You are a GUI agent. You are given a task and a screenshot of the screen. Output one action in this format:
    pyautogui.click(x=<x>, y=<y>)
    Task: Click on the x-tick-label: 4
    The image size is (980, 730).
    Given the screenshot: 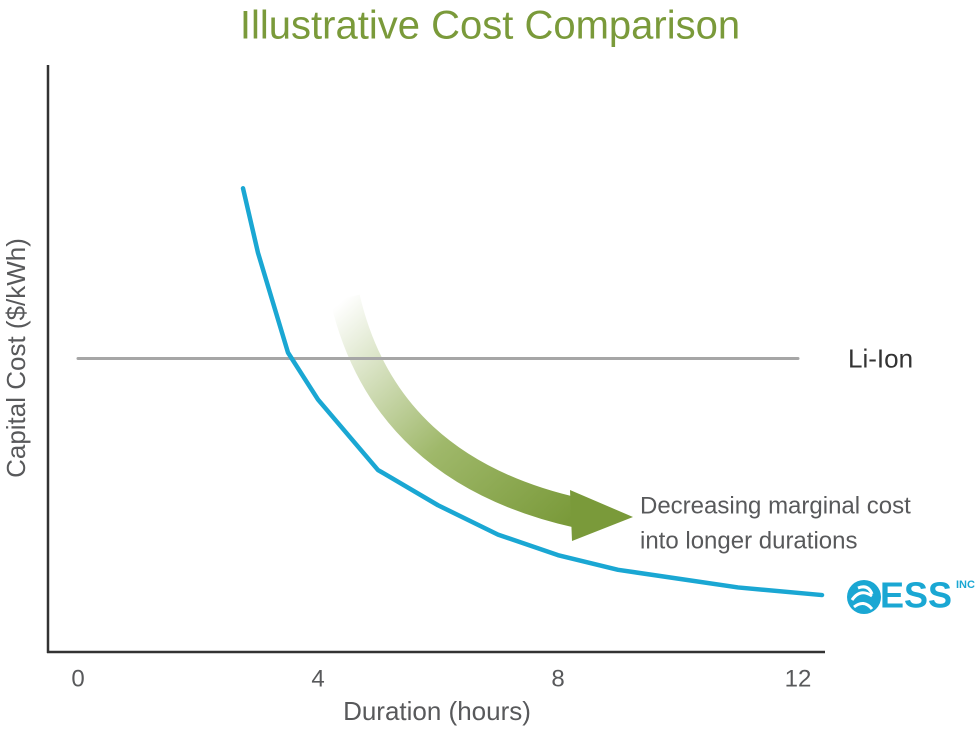 What is the action you would take?
    pyautogui.click(x=317, y=678)
    